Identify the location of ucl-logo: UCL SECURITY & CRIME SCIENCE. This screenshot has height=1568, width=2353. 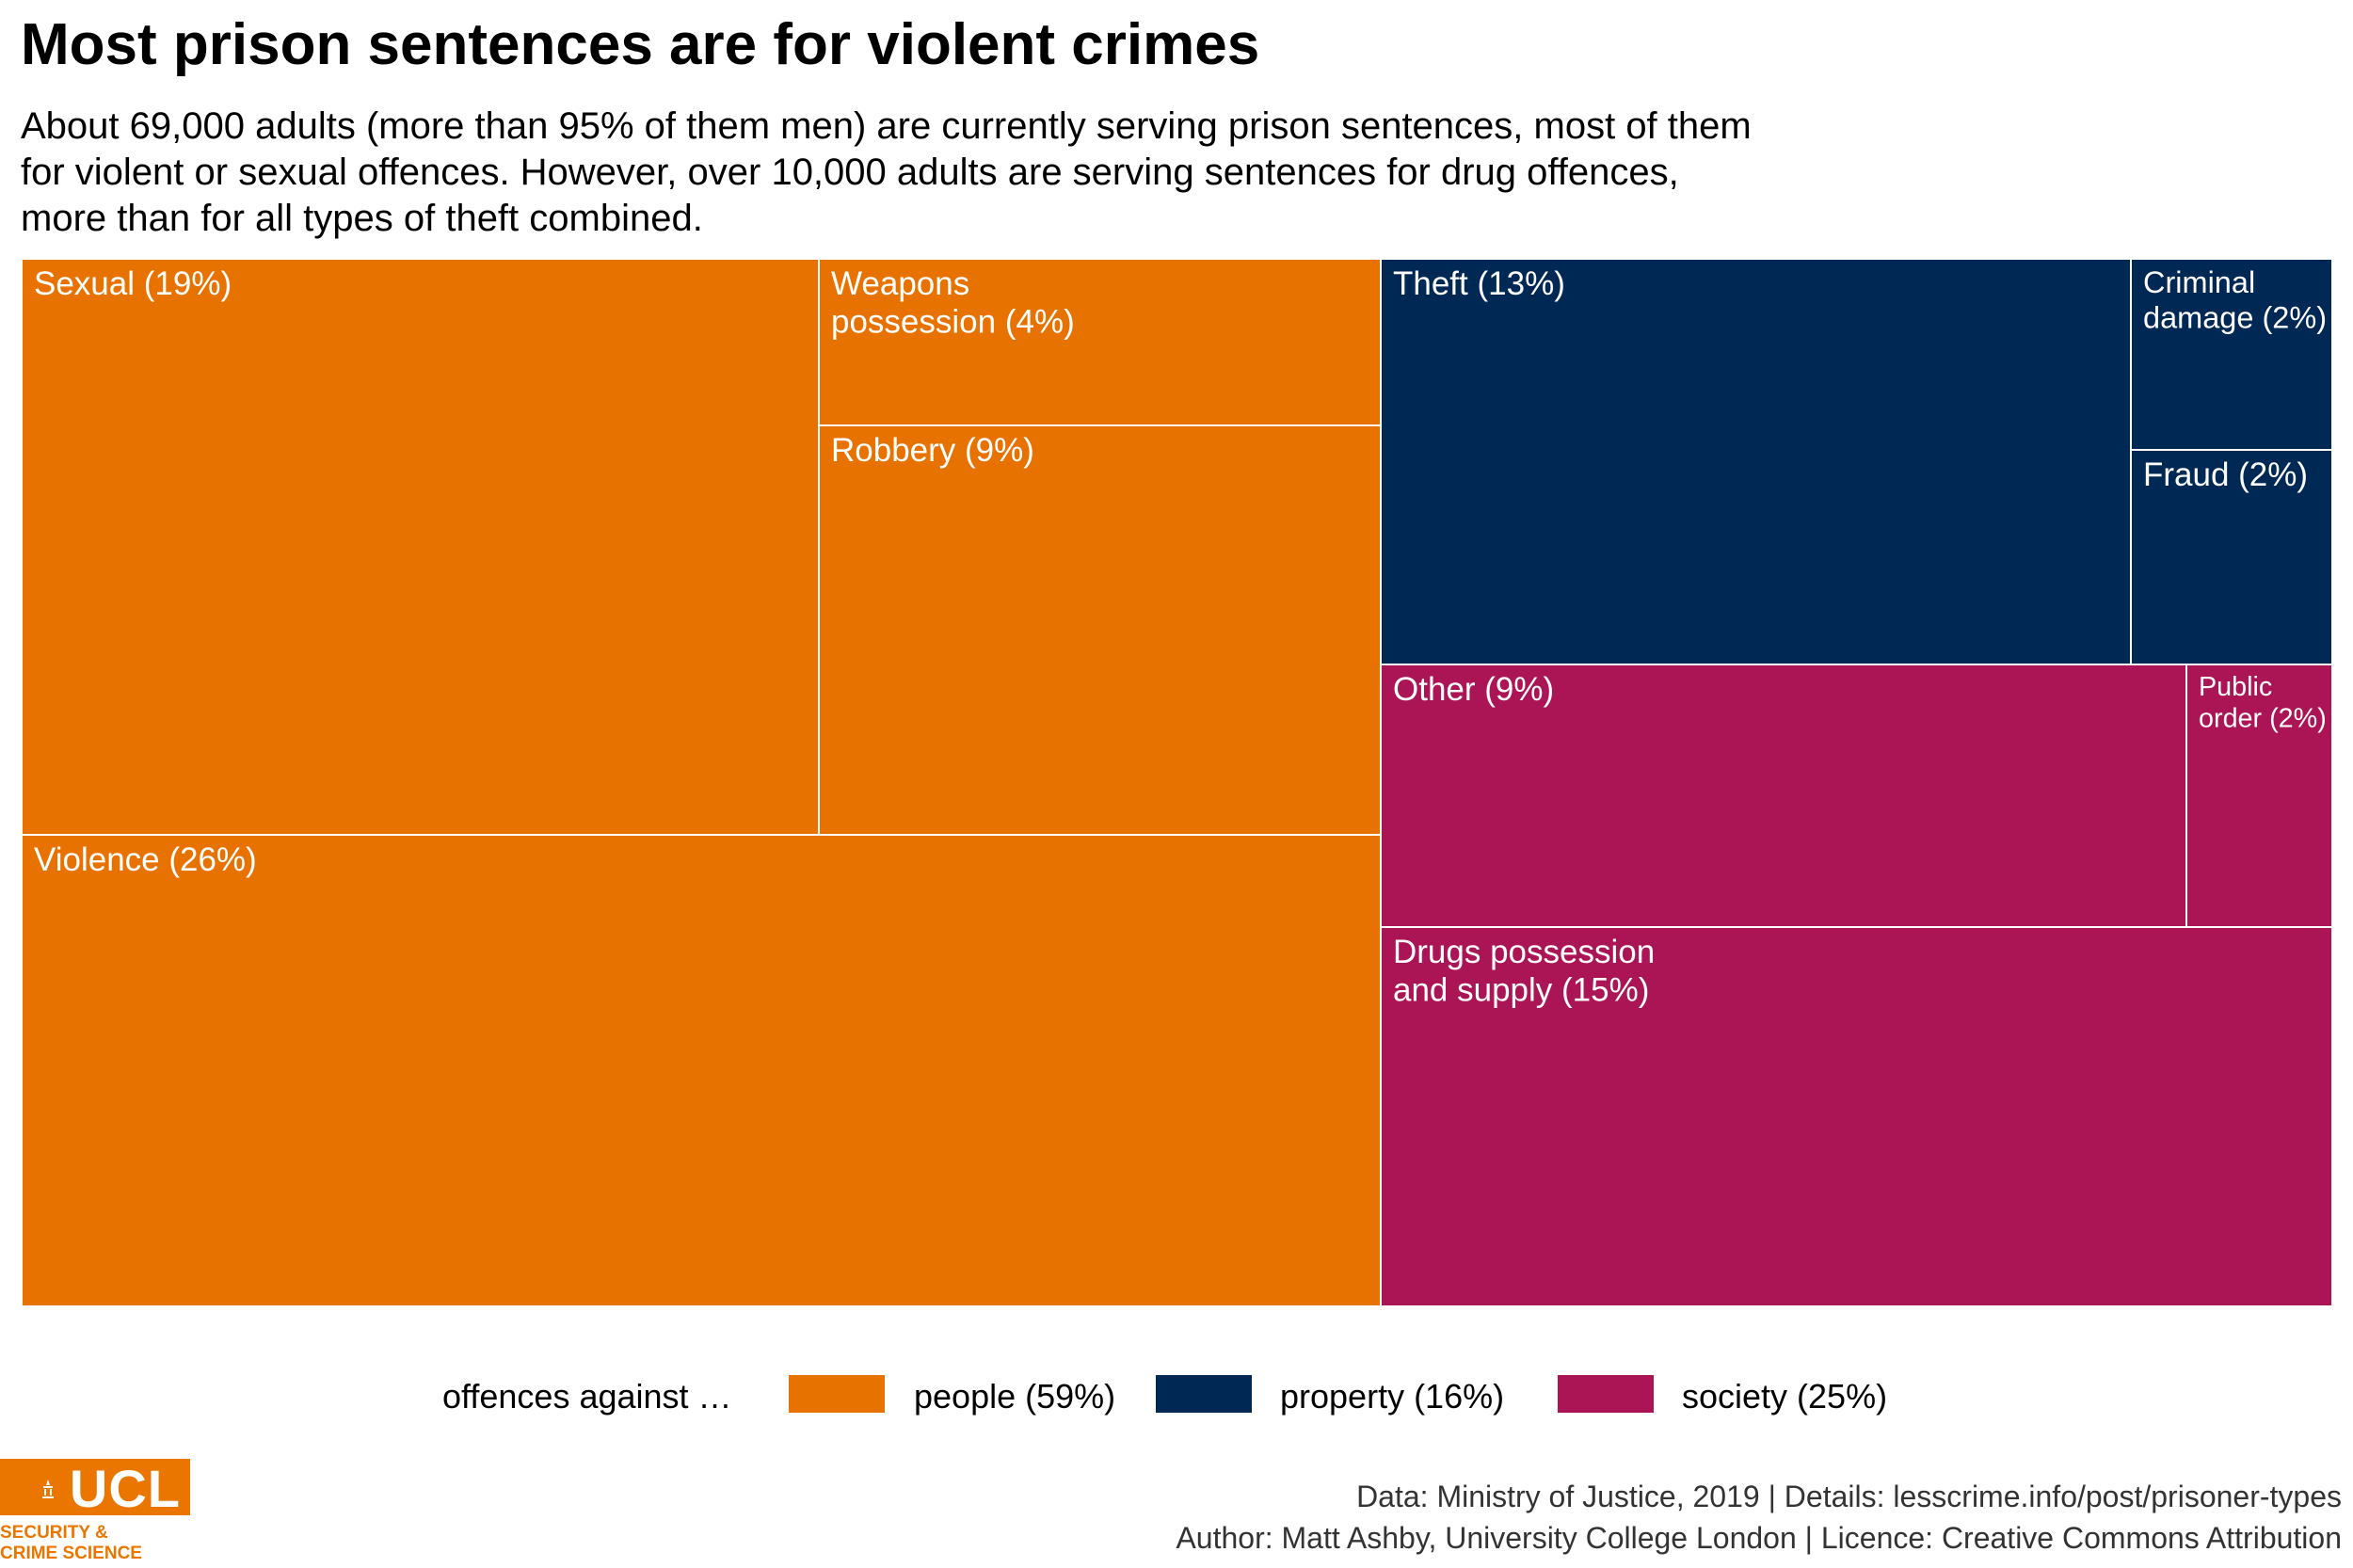
(97, 1511).